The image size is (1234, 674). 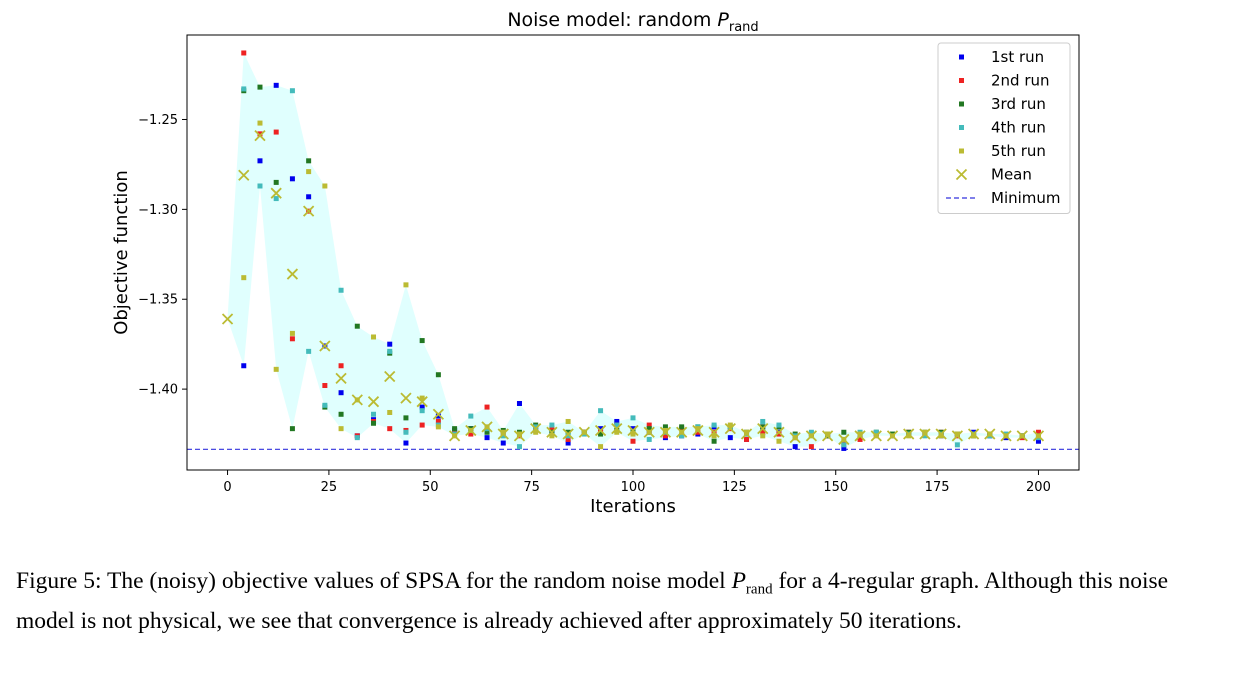 I want to click on legend-label: 4th run, so click(x=1018, y=128).